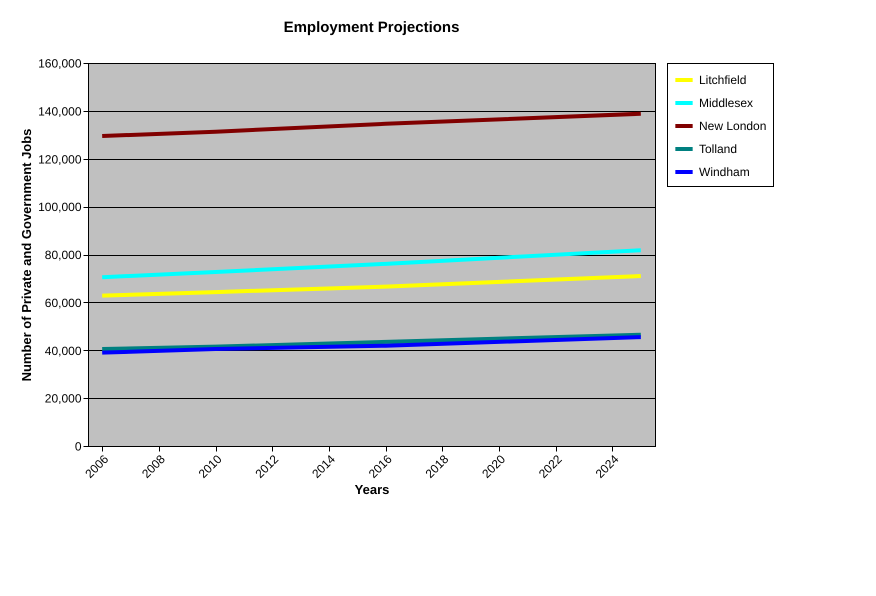  What do you see at coordinates (732, 126) in the screenshot?
I see `legend-label: New London` at bounding box center [732, 126].